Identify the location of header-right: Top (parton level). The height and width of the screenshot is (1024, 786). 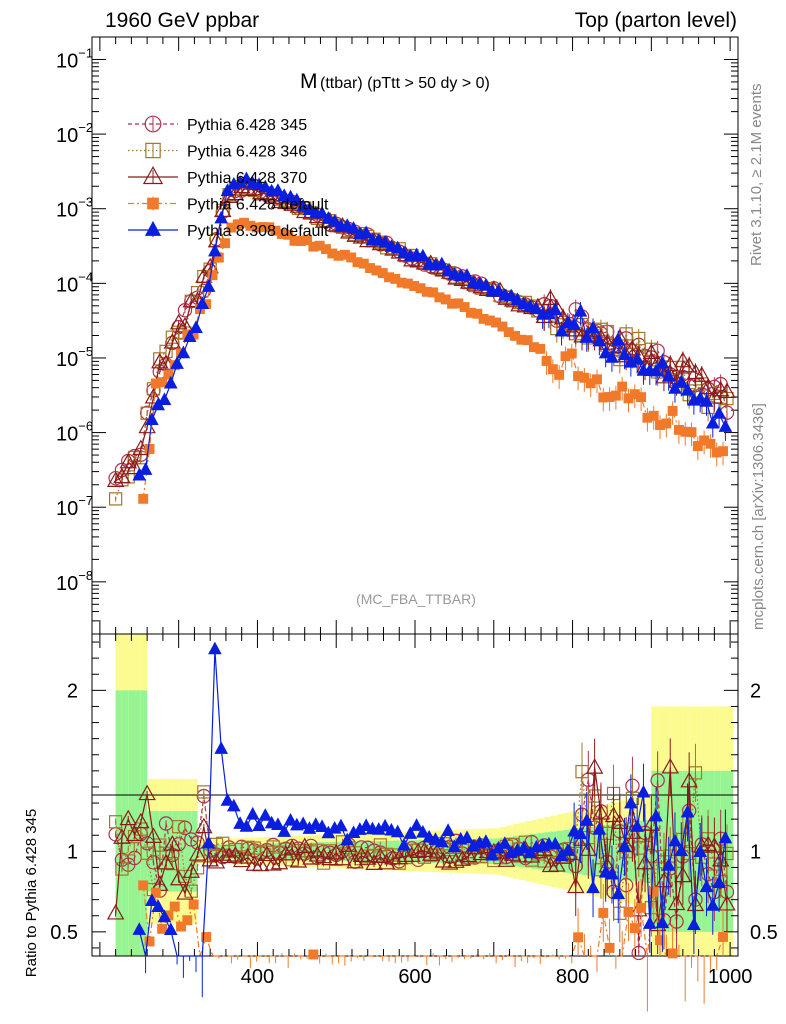
(656, 20).